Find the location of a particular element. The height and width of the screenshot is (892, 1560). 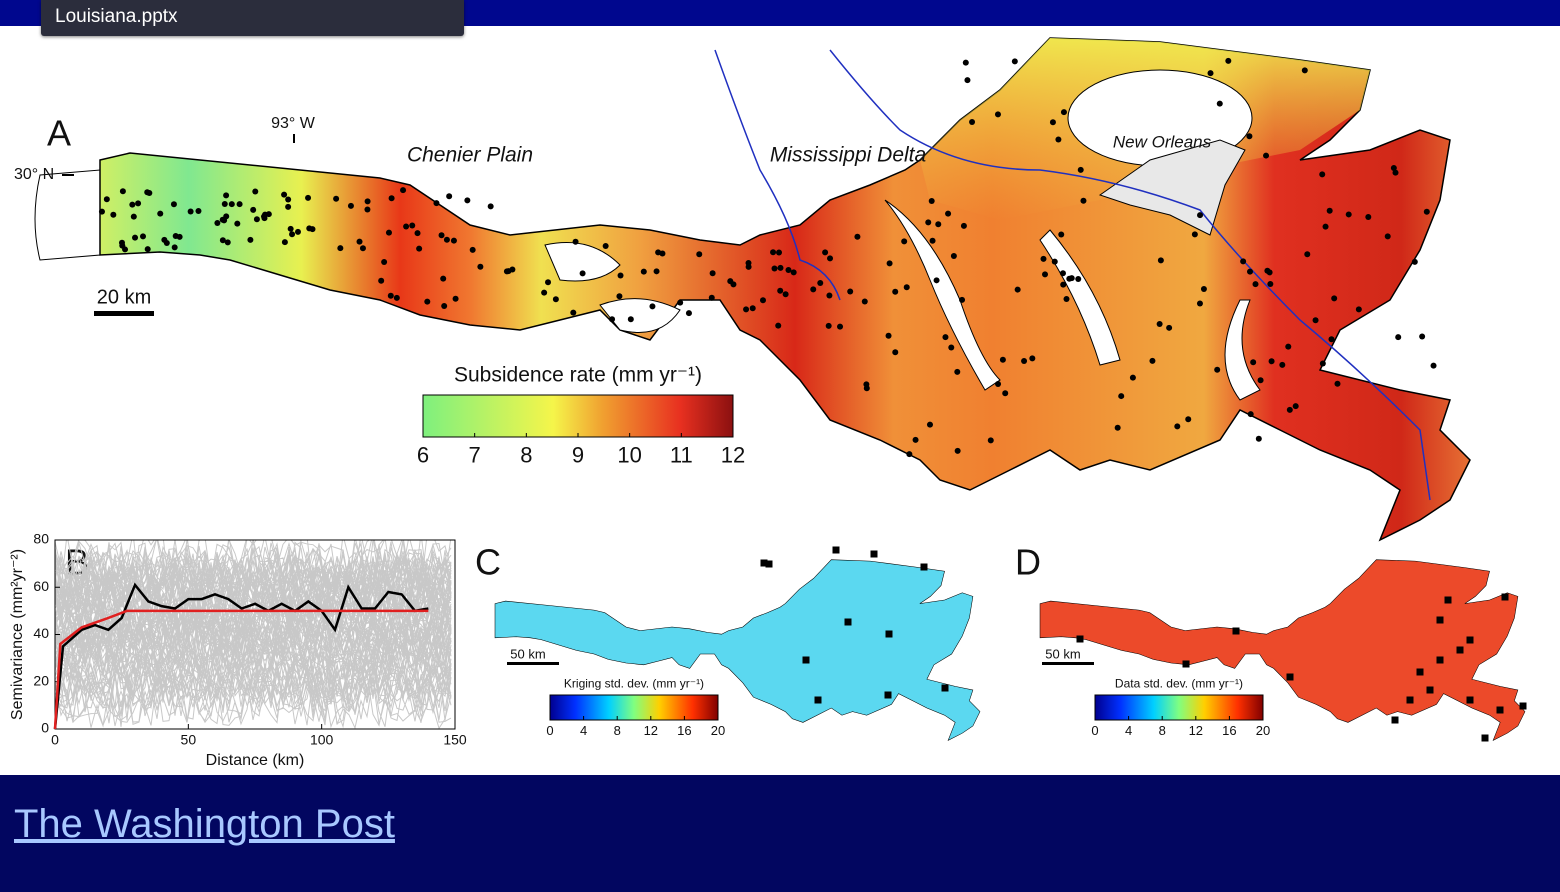

panel-label: C is located at coordinates (488, 562).